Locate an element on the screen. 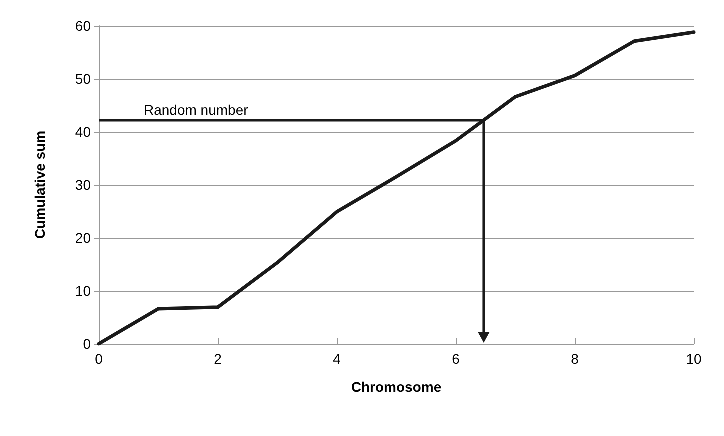  x-axis-title: Chromosome is located at coordinates (396, 387).